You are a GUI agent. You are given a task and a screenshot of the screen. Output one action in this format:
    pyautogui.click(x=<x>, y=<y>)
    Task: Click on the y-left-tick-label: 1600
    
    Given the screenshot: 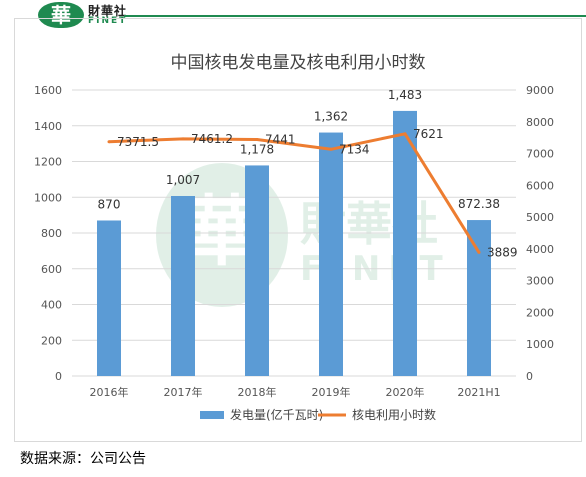 What is the action you would take?
    pyautogui.click(x=48, y=90)
    